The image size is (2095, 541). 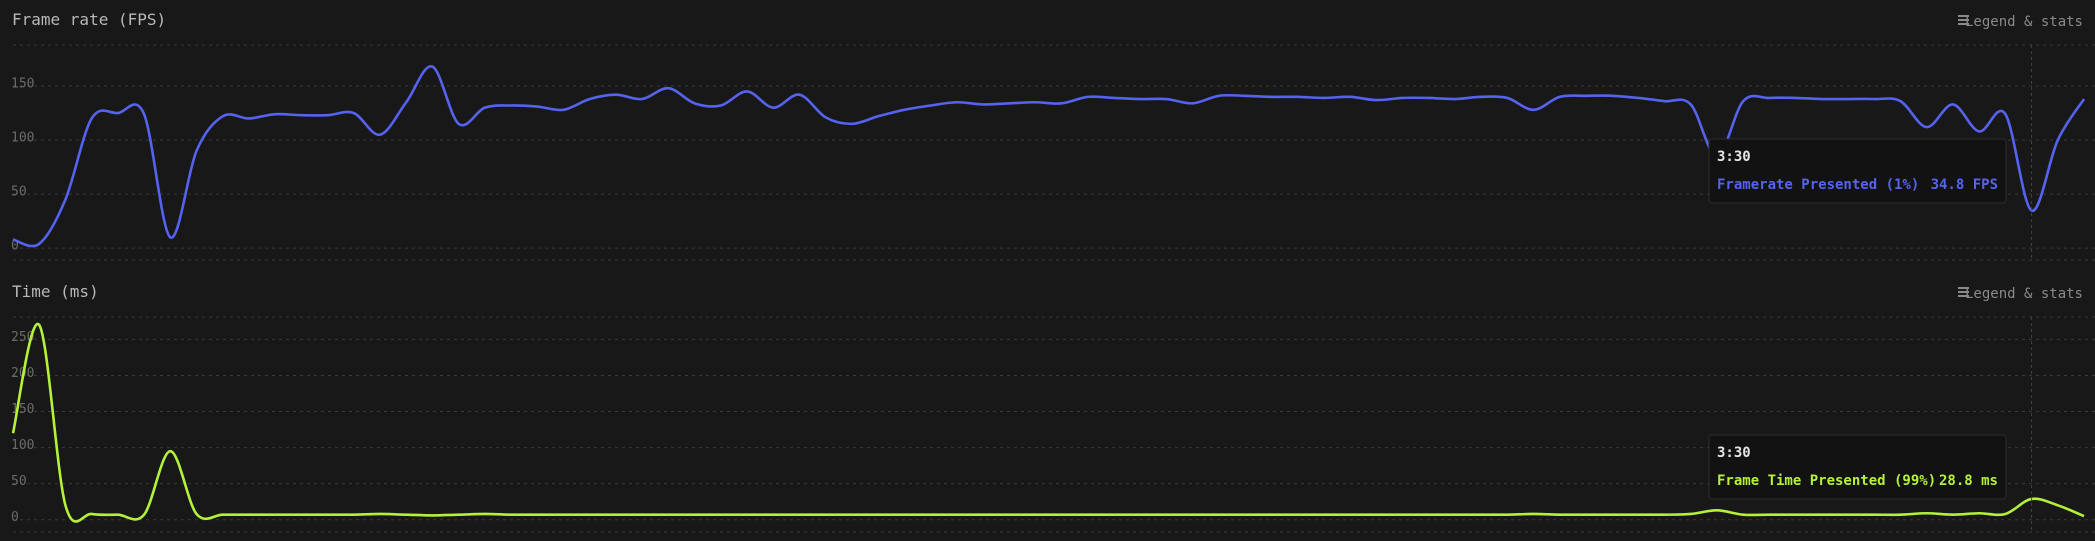 I want to click on panel-title: Time (ms), so click(x=55, y=291).